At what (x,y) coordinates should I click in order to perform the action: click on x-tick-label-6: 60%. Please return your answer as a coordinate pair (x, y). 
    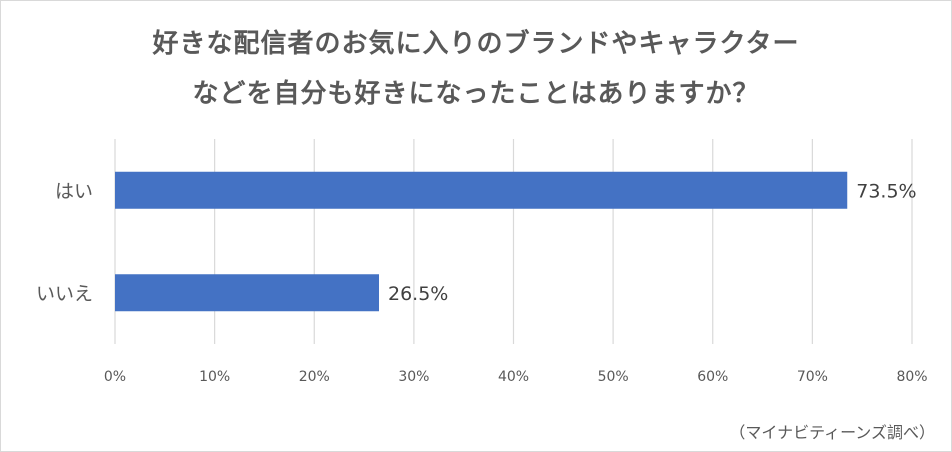
    Looking at the image, I should click on (712, 377).